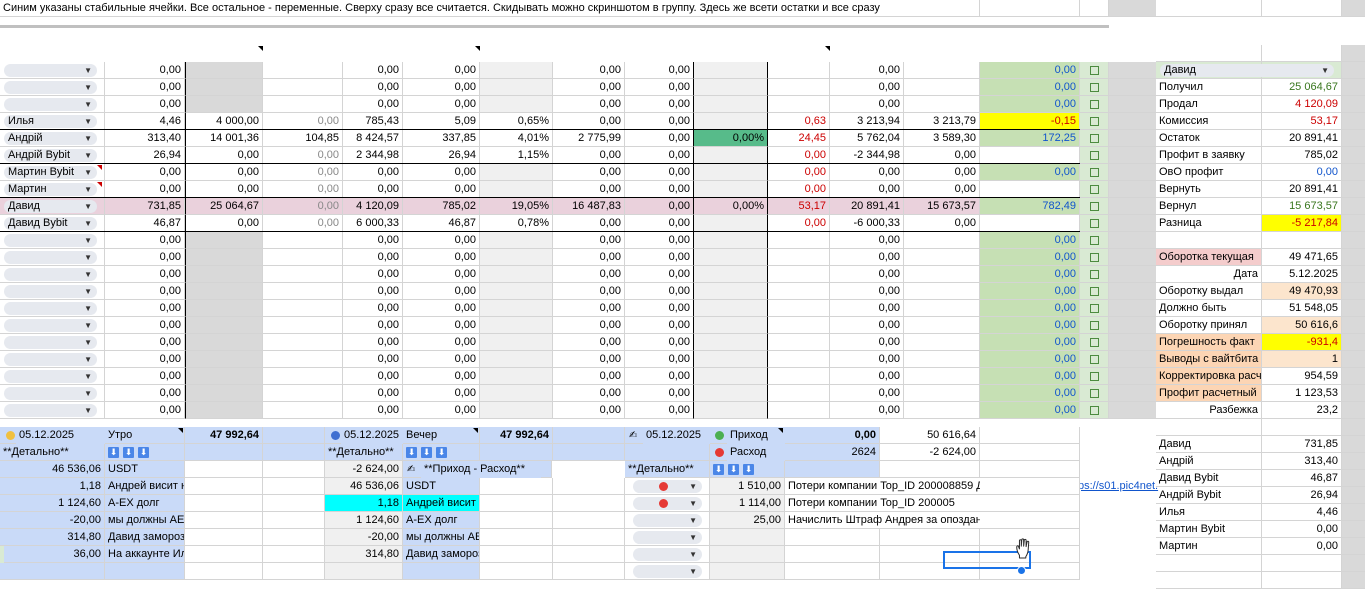 This screenshot has height=589, width=1365. I want to click on cell-r20-received, so click(224, 393).